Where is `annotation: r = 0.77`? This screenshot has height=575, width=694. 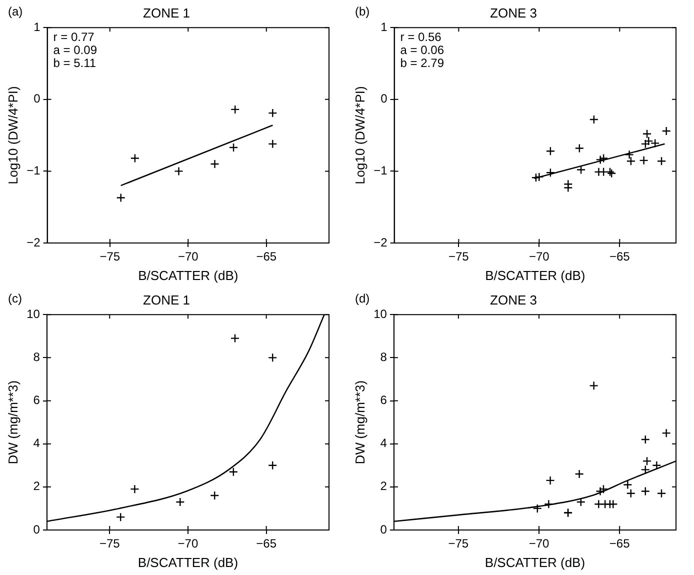 annotation: r = 0.77 is located at coordinates (74, 37).